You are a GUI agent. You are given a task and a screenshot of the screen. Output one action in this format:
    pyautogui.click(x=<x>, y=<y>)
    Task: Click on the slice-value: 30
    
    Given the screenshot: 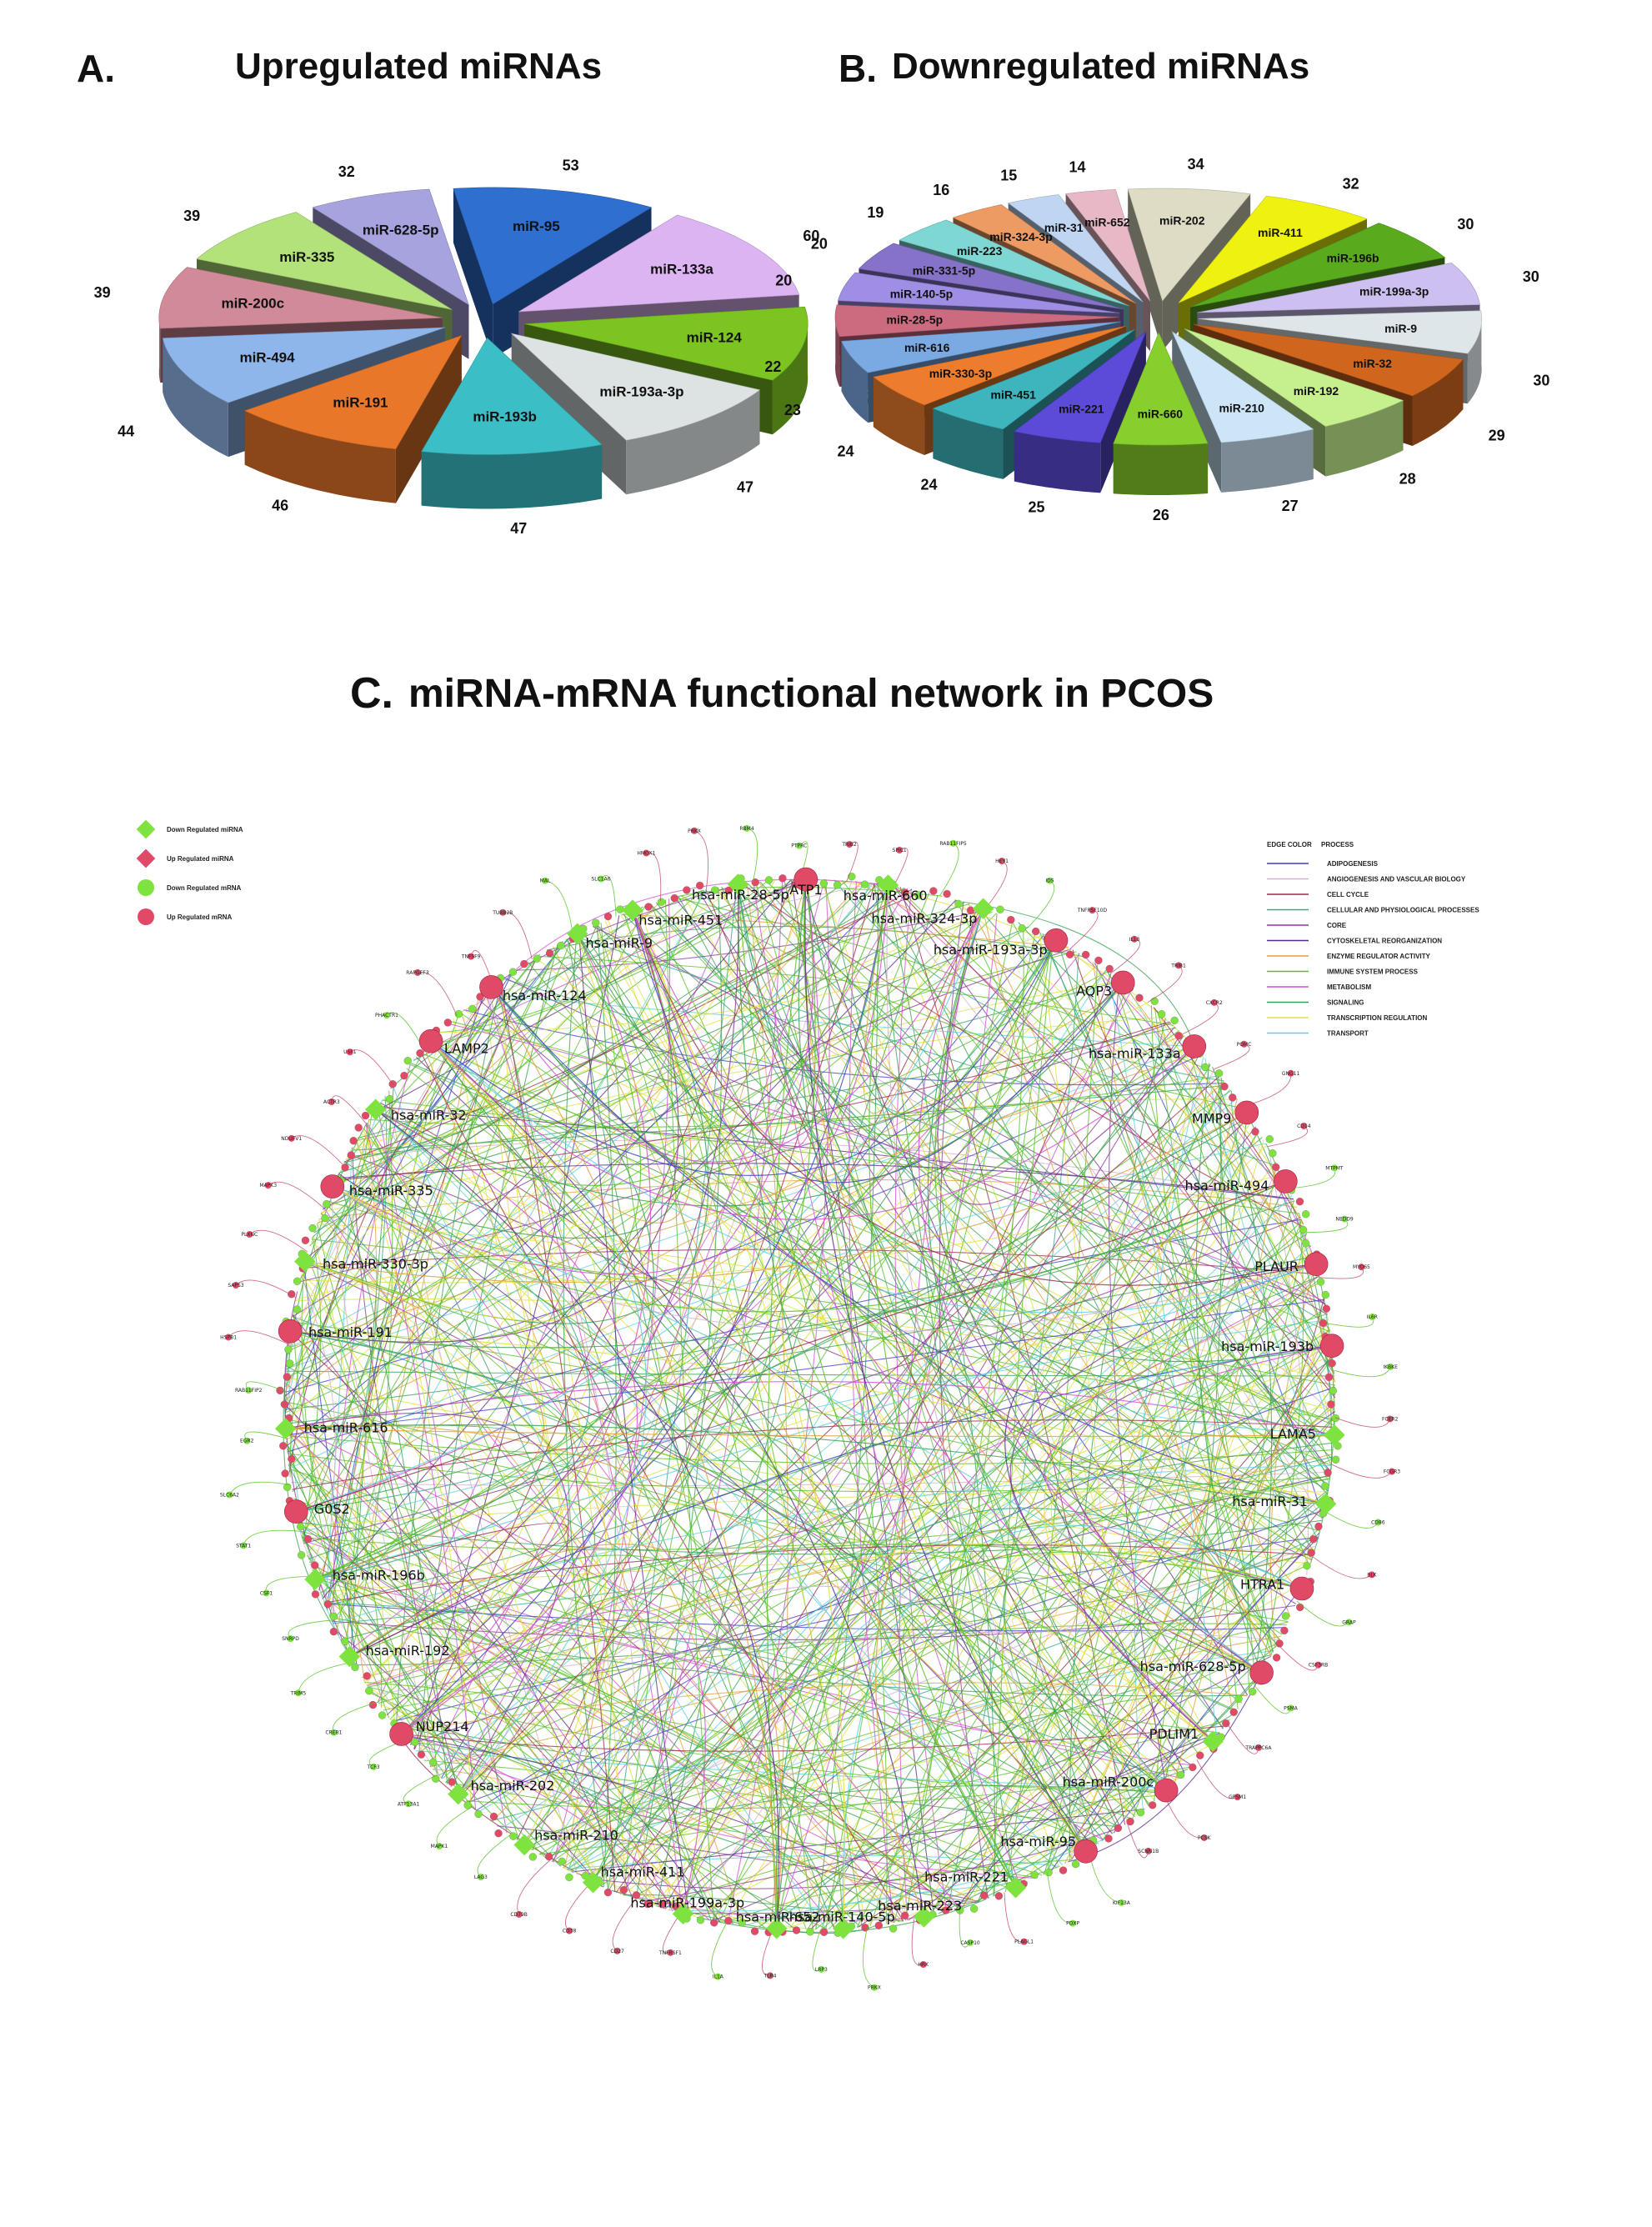 What is the action you would take?
    pyautogui.click(x=1531, y=276)
    